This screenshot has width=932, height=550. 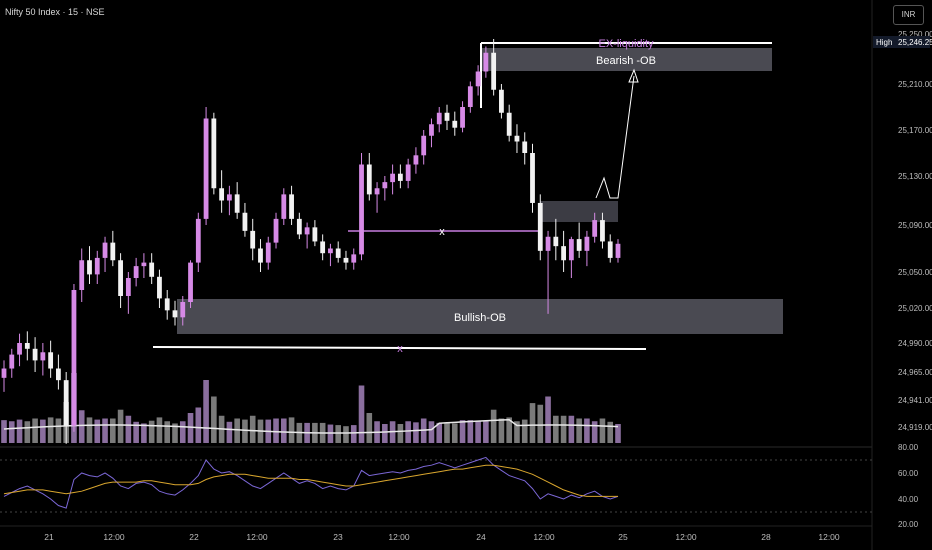 I want to click on currency-button: INR, so click(x=908, y=15).